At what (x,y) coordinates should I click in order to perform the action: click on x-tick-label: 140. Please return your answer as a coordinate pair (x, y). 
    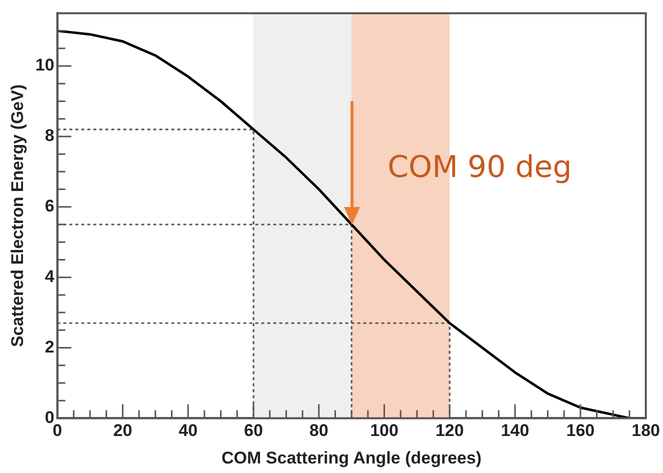
    Looking at the image, I should click on (515, 430).